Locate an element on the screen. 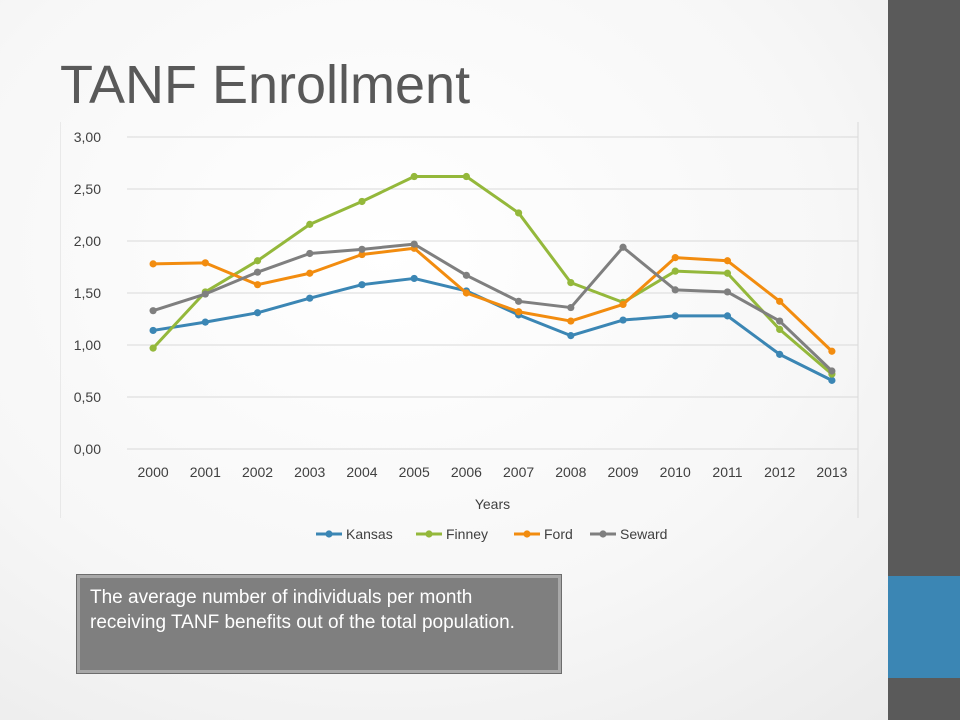 This screenshot has width=960, height=720. x-tick-label: 2012 is located at coordinates (779, 472).